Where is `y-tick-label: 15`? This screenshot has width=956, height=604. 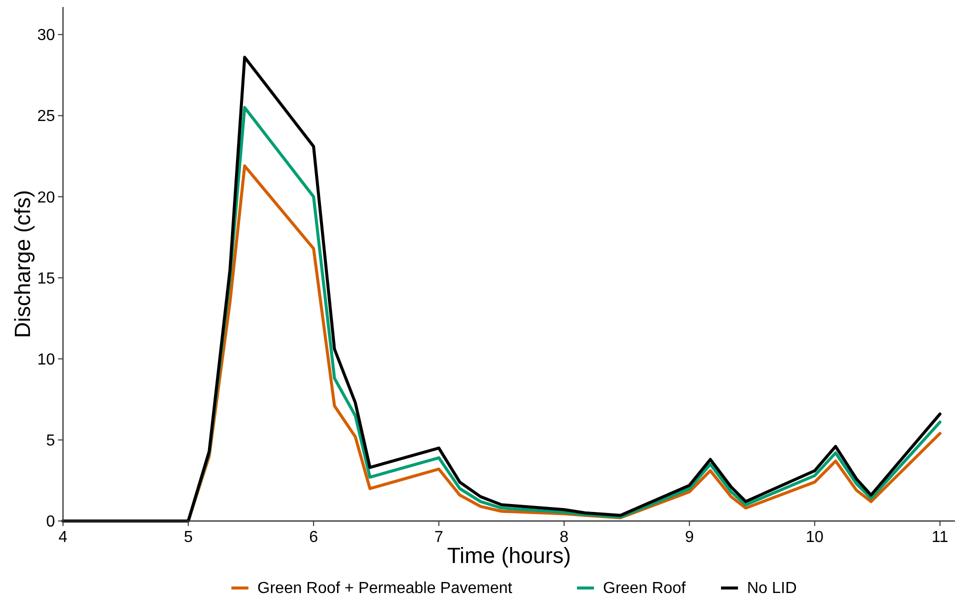
y-tick-label: 15 is located at coordinates (46, 279).